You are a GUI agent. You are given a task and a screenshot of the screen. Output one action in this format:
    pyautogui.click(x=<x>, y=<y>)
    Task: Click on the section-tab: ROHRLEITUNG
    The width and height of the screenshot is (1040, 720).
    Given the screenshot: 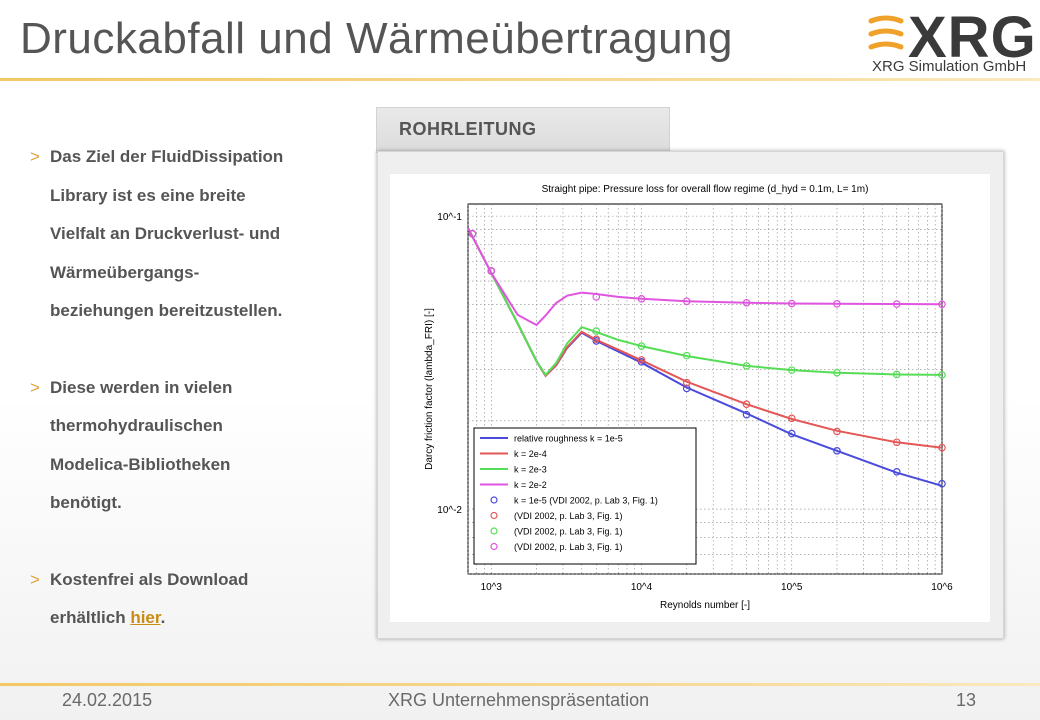 What is the action you would take?
    pyautogui.click(x=523, y=130)
    